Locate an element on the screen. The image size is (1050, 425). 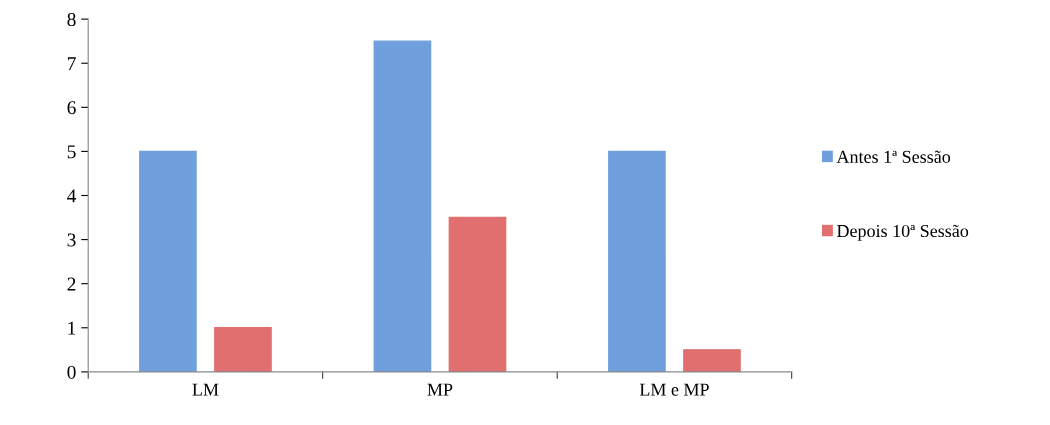
y-tick-label: 7 is located at coordinates (71, 63).